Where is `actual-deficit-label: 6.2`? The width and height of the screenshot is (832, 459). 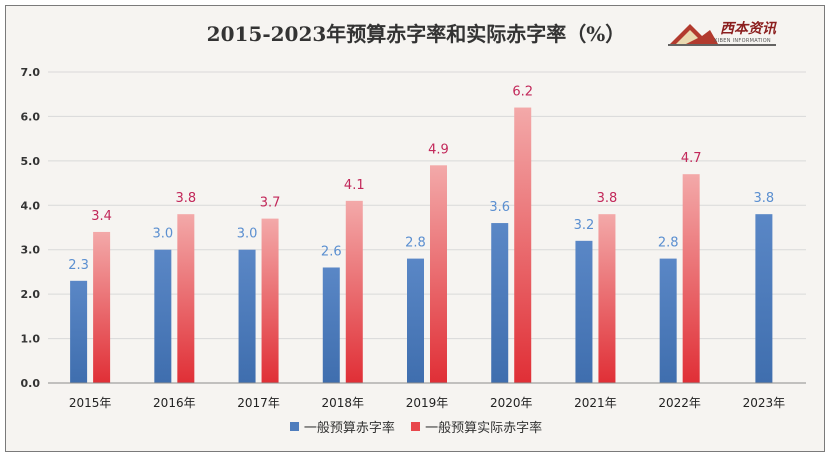
actual-deficit-label: 6.2 is located at coordinates (522, 92).